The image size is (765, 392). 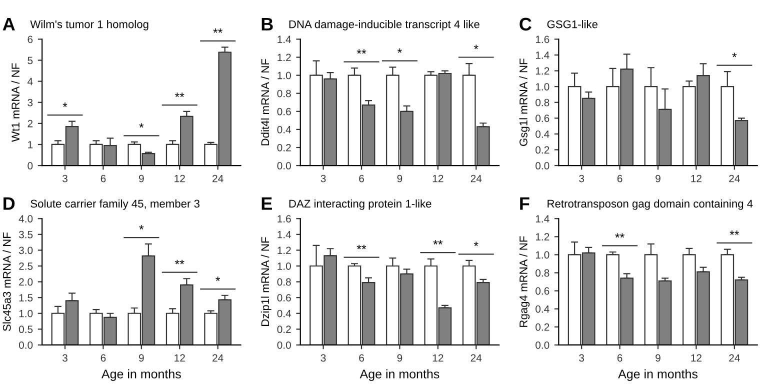 What do you see at coordinates (30, 40) in the screenshot?
I see `y-tick-label: 6` at bounding box center [30, 40].